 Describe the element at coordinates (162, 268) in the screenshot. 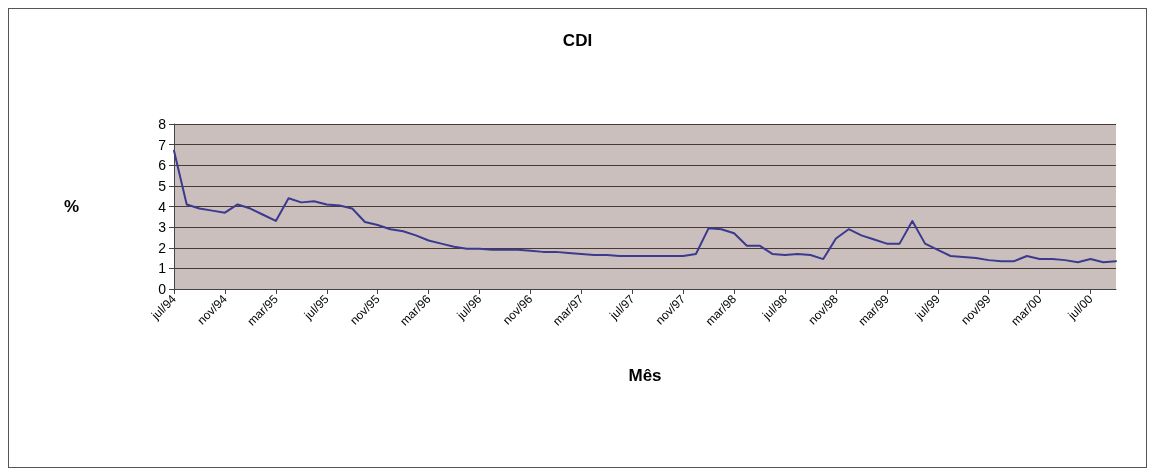

I see `y-tick-label: 1` at that location.